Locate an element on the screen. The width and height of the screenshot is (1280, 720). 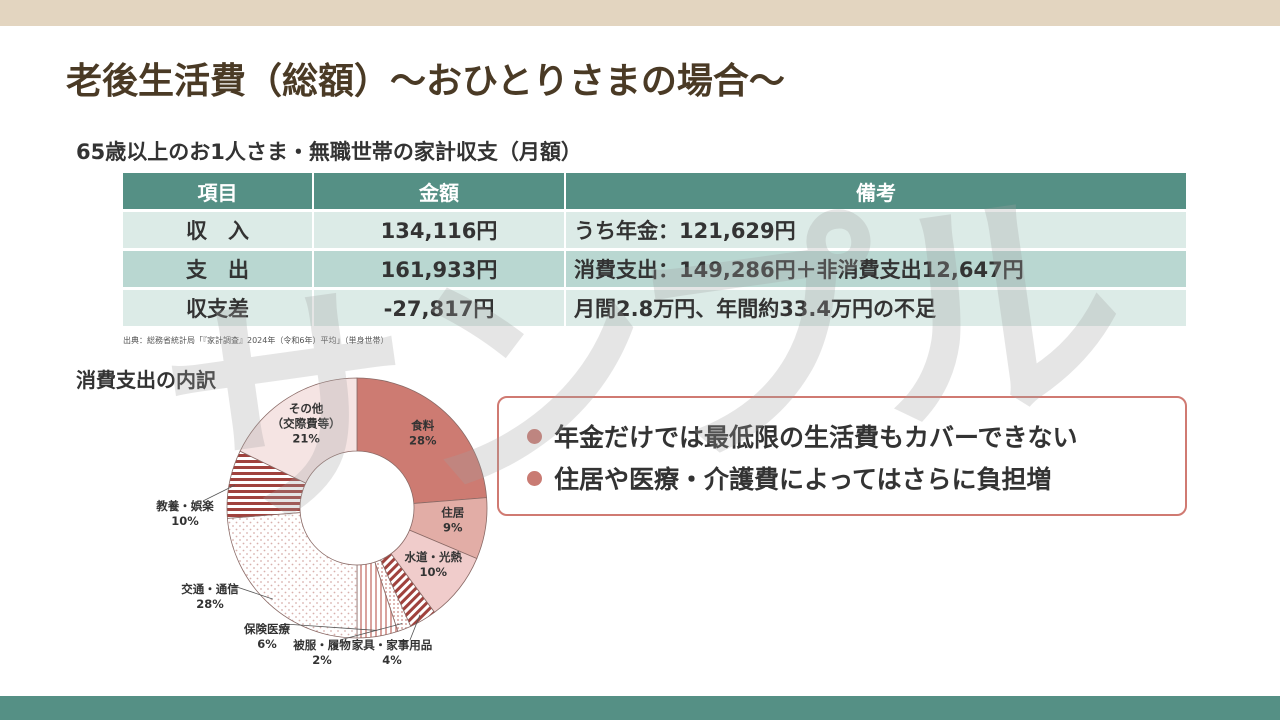
slice-label: 水道・光熱 10% is located at coordinates (434, 564).